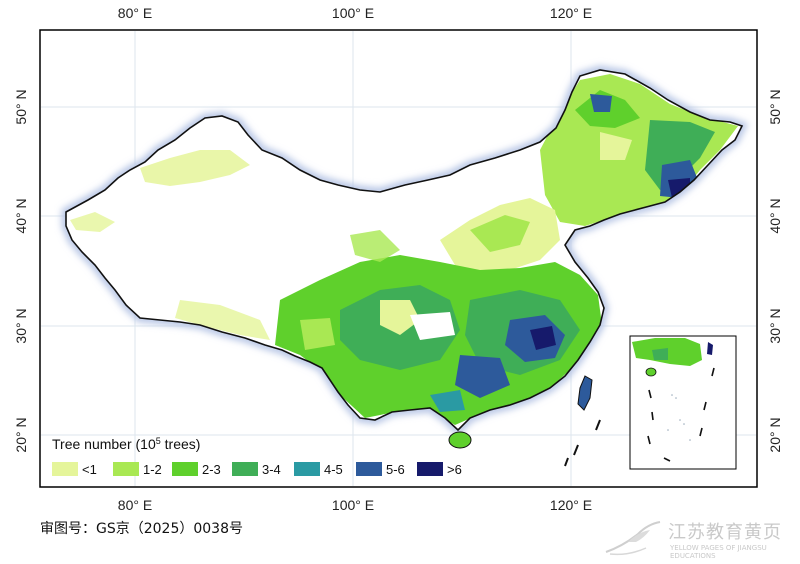 The width and height of the screenshot is (800, 564). What do you see at coordinates (775, 325) in the screenshot?
I see `lat-tick-right-30: 30° N` at bounding box center [775, 325].